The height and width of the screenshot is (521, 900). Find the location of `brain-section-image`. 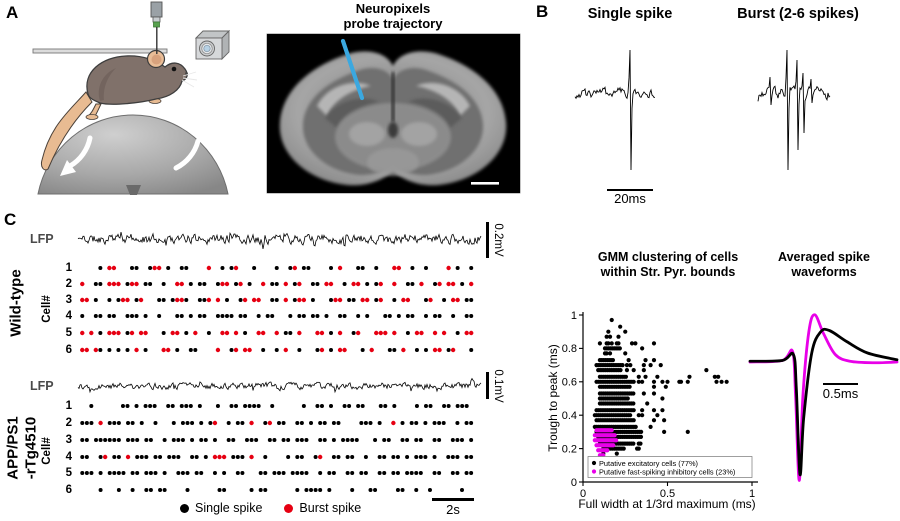

brain-section-image is located at coordinates (393, 113).